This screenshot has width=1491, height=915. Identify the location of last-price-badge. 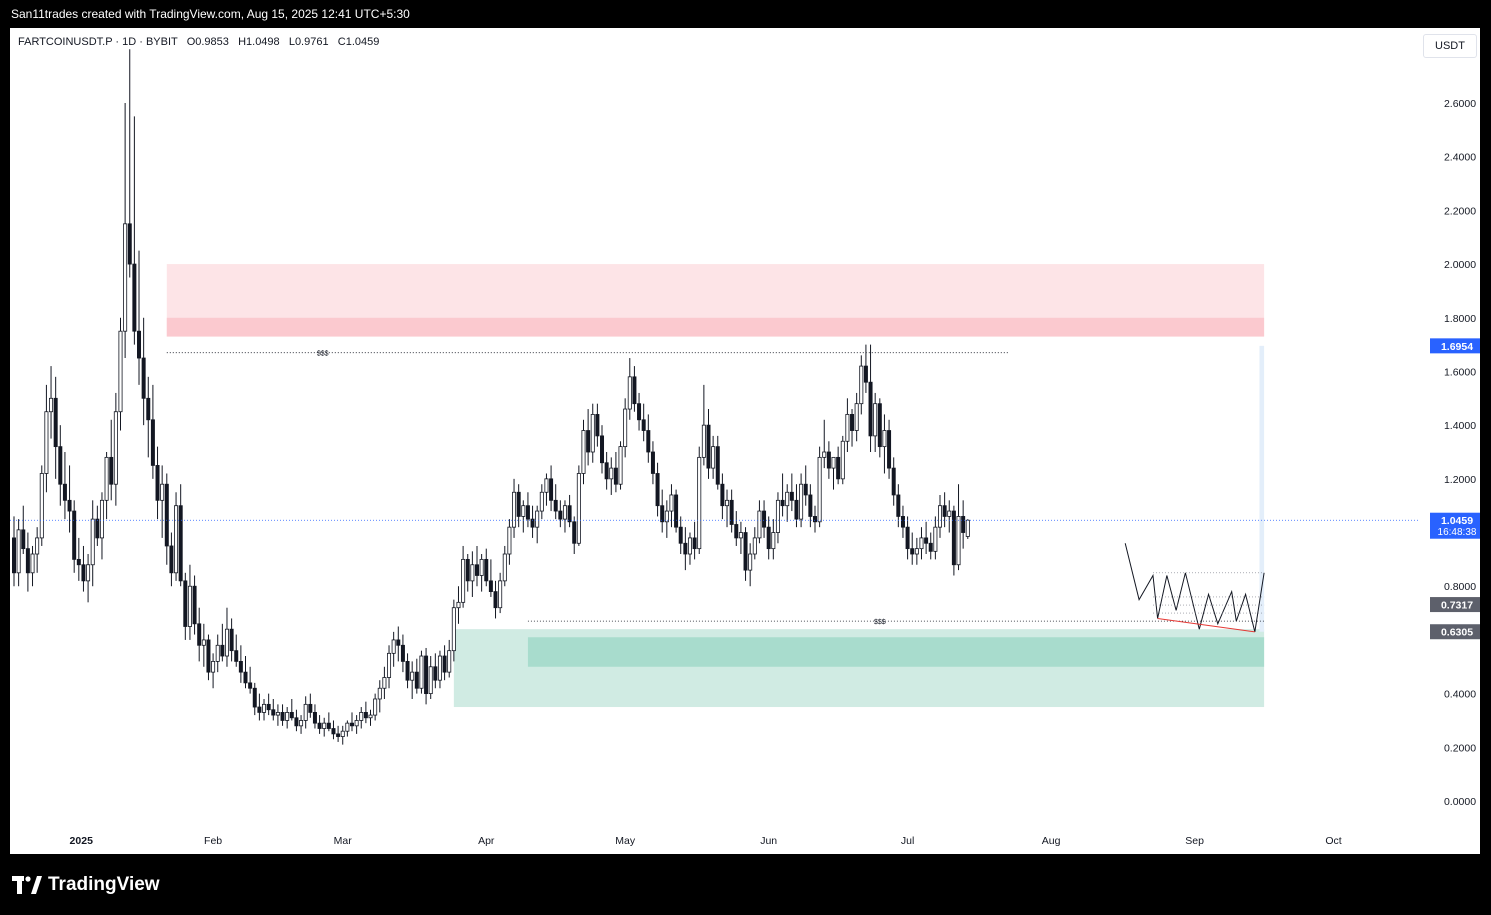
(1455, 525).